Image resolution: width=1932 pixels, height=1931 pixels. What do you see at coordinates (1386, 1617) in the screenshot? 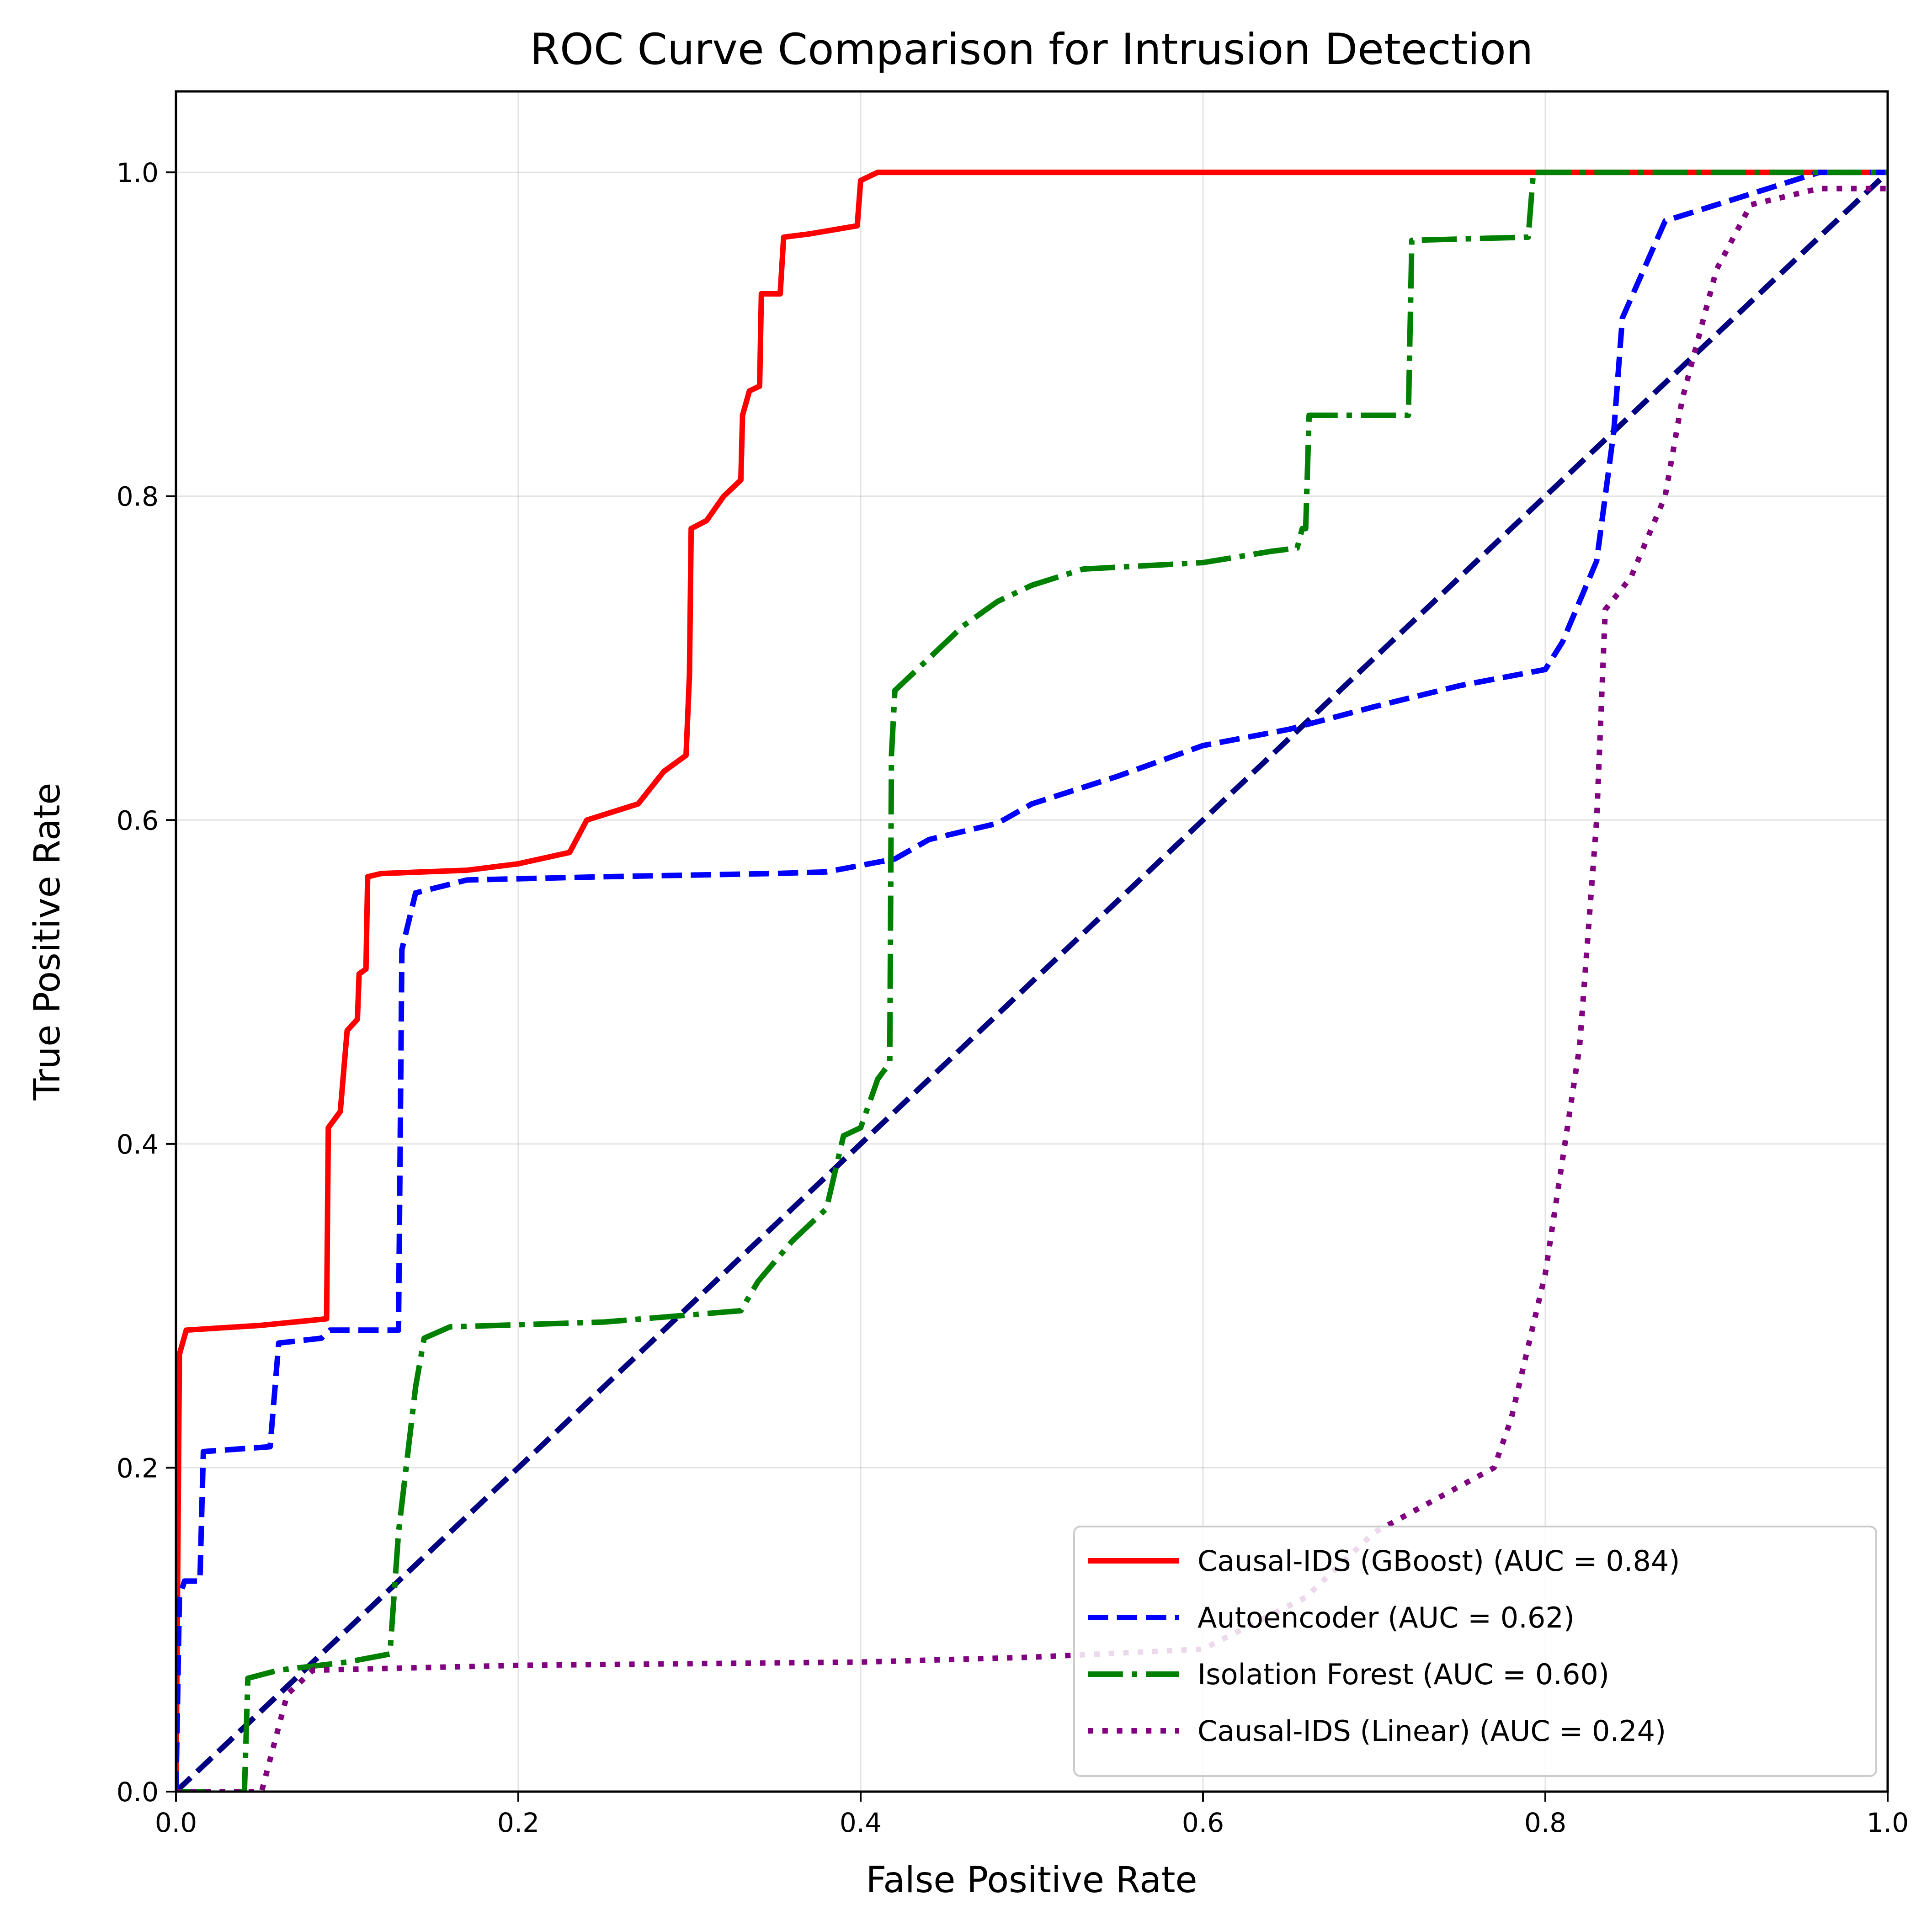
I see `legend-entry: Autoencoder (AUC = 0.62)` at bounding box center [1386, 1617].